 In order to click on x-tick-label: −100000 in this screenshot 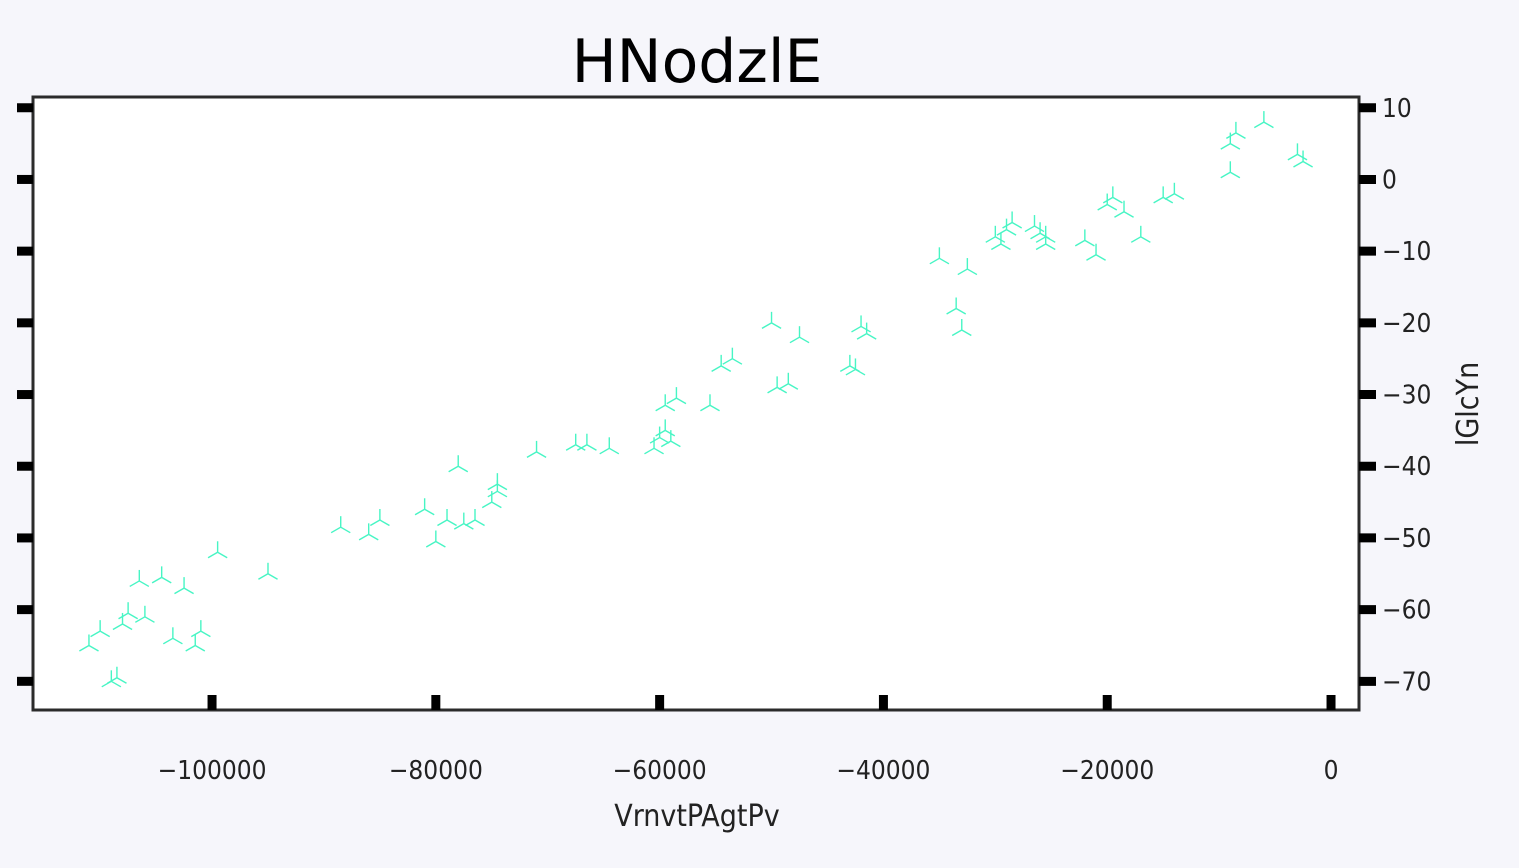, I will do `click(212, 771)`.